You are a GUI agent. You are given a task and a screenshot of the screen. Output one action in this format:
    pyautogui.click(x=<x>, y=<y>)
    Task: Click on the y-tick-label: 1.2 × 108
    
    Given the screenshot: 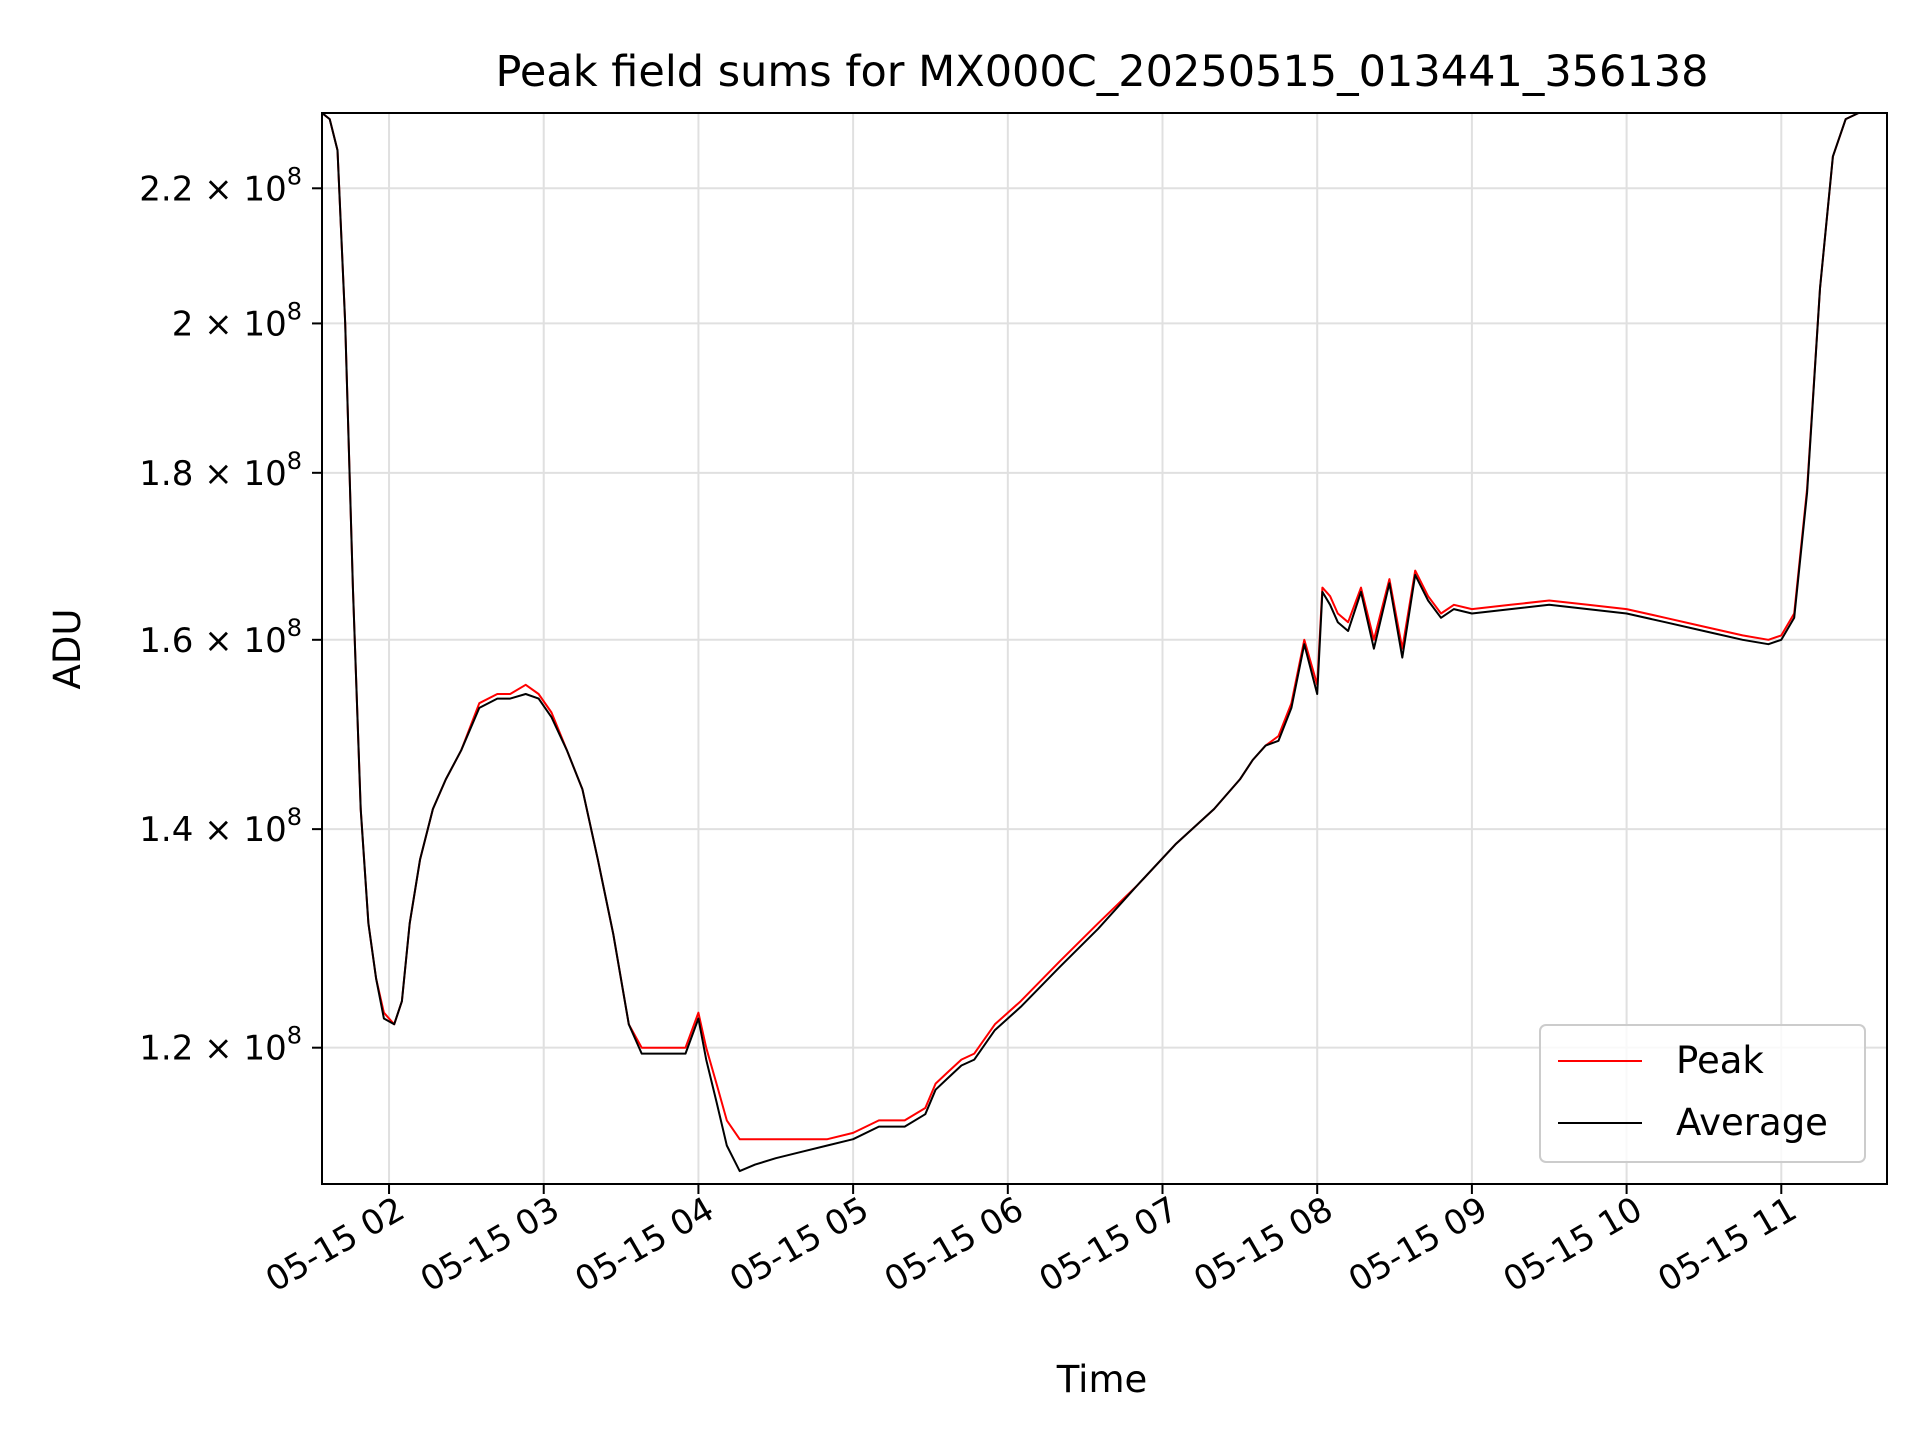 What is the action you would take?
    pyautogui.click(x=220, y=1045)
    